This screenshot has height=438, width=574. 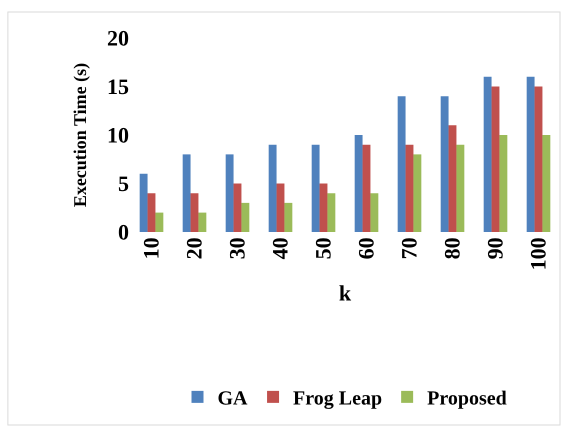 I want to click on legend-label: GA, so click(x=233, y=399).